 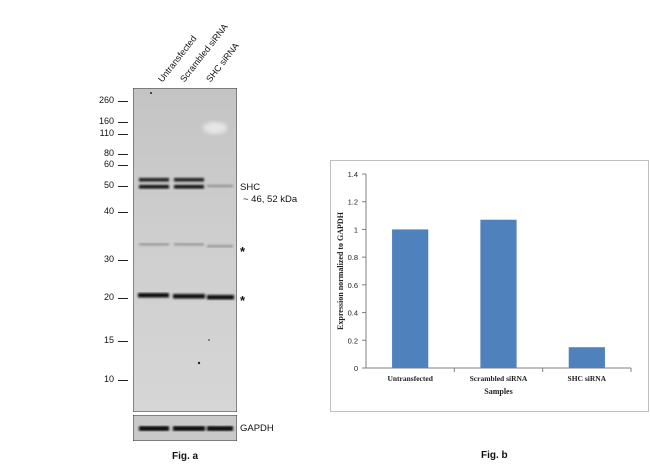 I want to click on nonspecific-asterisk-lower: *, so click(x=243, y=300).